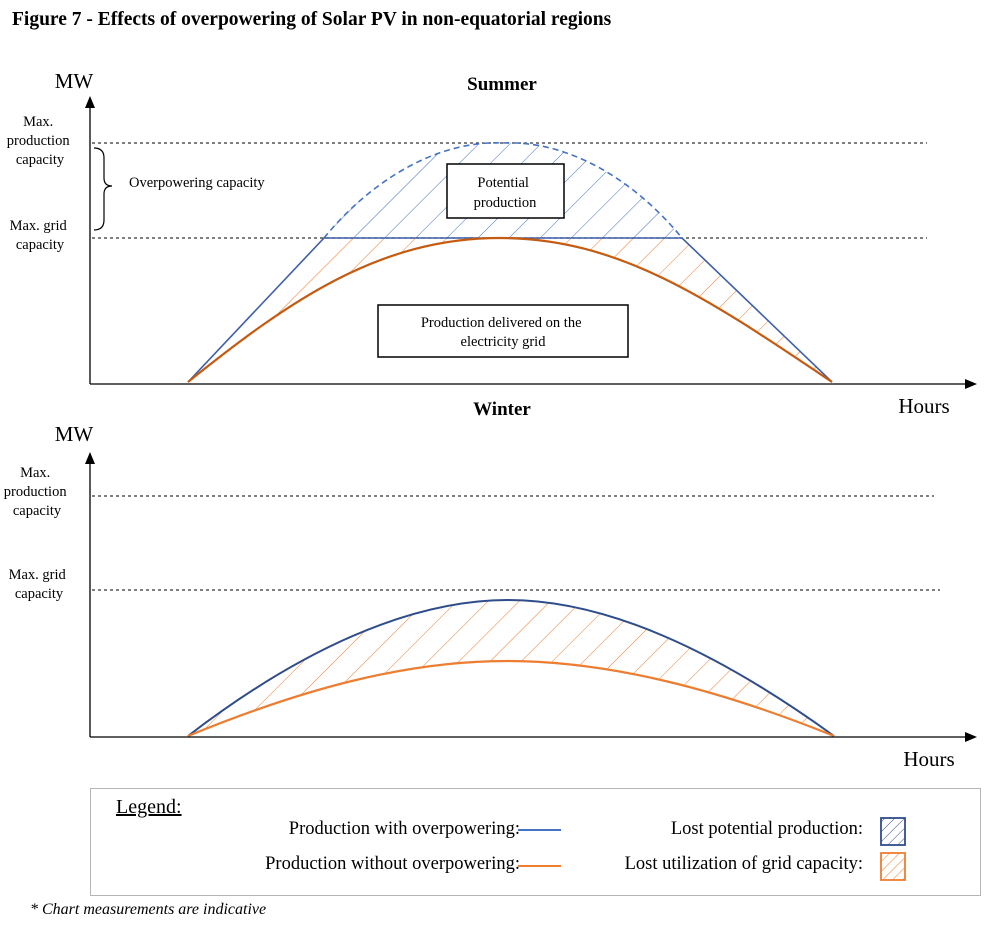 This screenshot has width=1008, height=928. Describe the element at coordinates (197, 183) in the screenshot. I see `overpowering-capacity-label: Overpowering capacity` at that location.